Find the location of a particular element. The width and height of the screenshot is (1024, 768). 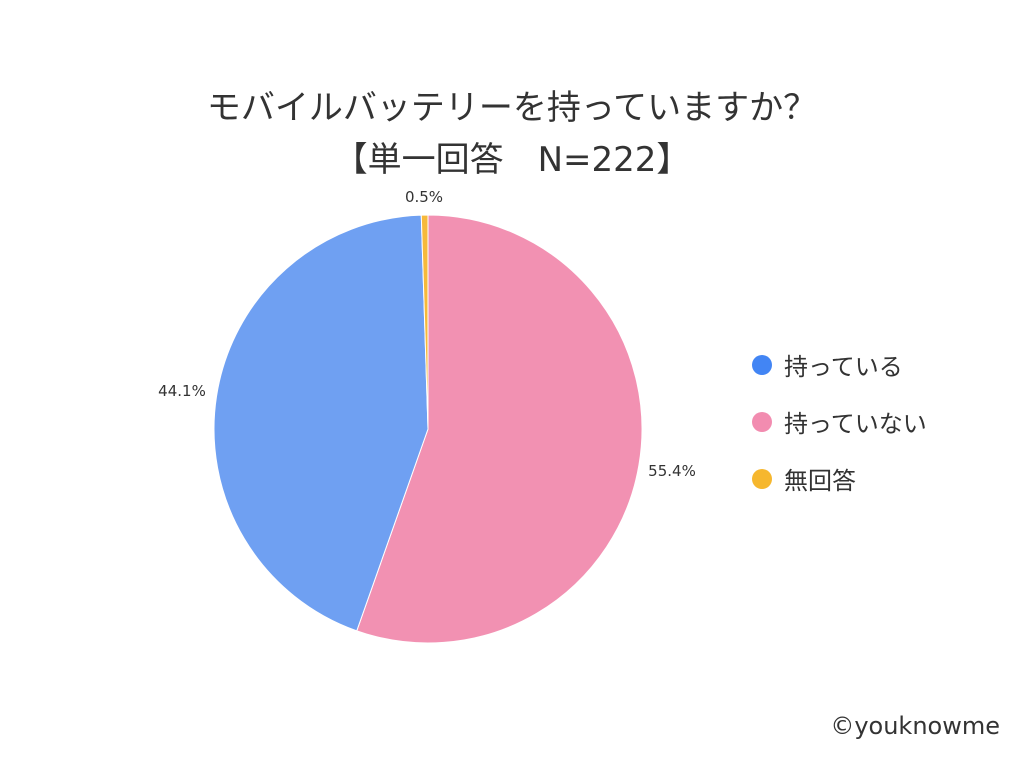

slice-label: 0.5% is located at coordinates (424, 197).